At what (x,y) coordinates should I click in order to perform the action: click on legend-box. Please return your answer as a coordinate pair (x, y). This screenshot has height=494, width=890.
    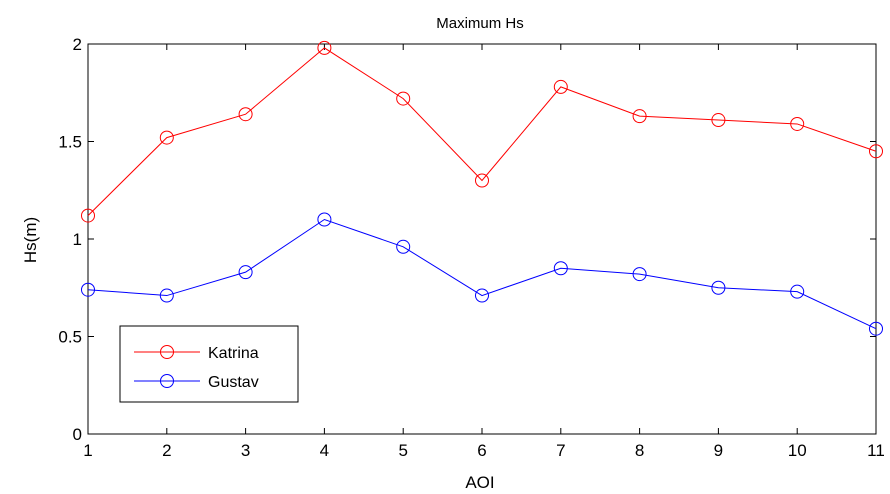
    Looking at the image, I should click on (209, 364).